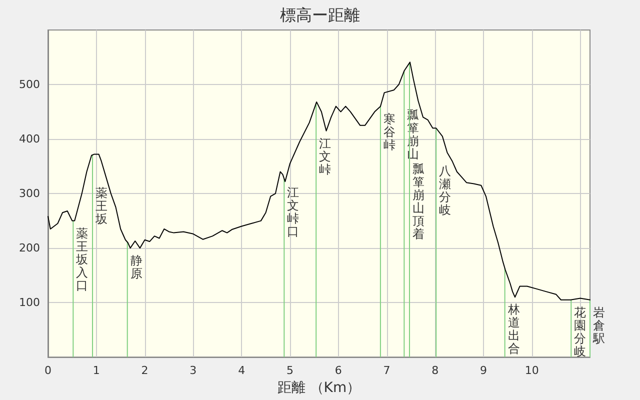 This screenshot has height=400, width=640. Describe the element at coordinates (531, 371) in the screenshot. I see `x-tick-label: 10` at that location.